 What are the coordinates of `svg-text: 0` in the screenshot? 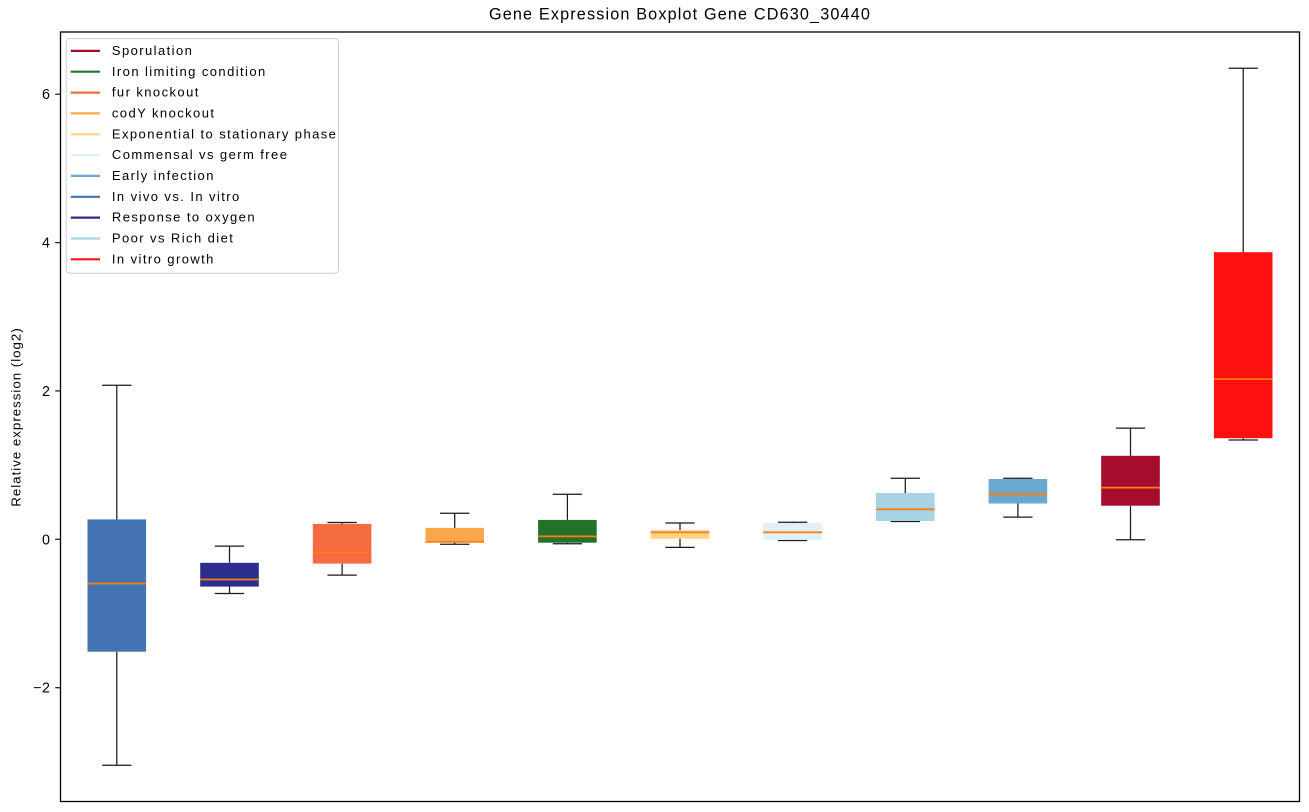 It's located at (46, 540).